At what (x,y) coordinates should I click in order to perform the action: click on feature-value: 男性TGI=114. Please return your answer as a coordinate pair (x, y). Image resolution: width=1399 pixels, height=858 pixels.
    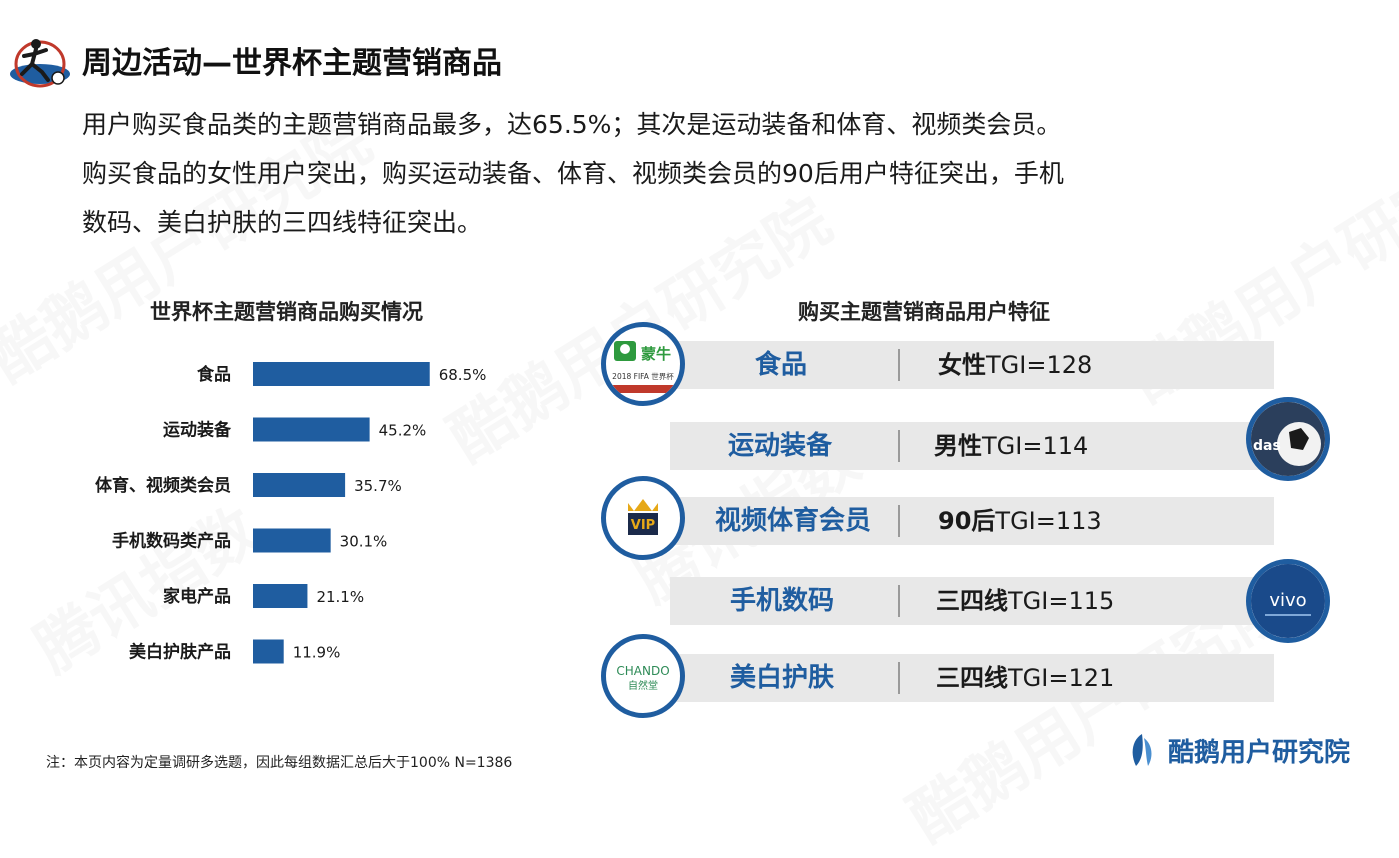
    Looking at the image, I should click on (1011, 446).